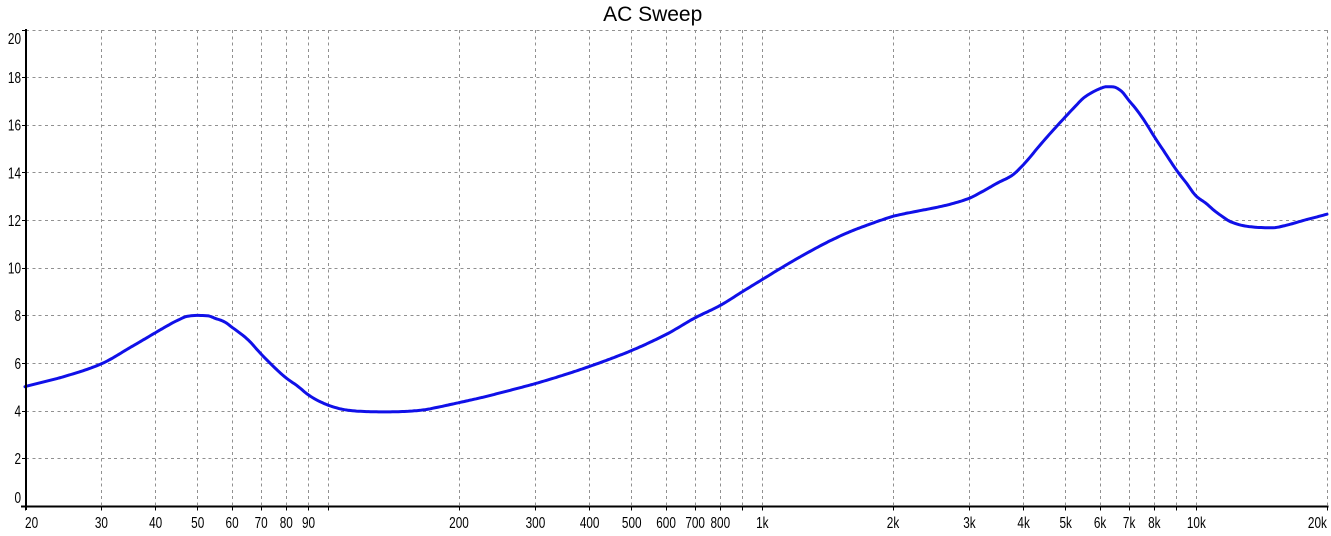  I want to click on svg-text: 4k, so click(1023, 522).